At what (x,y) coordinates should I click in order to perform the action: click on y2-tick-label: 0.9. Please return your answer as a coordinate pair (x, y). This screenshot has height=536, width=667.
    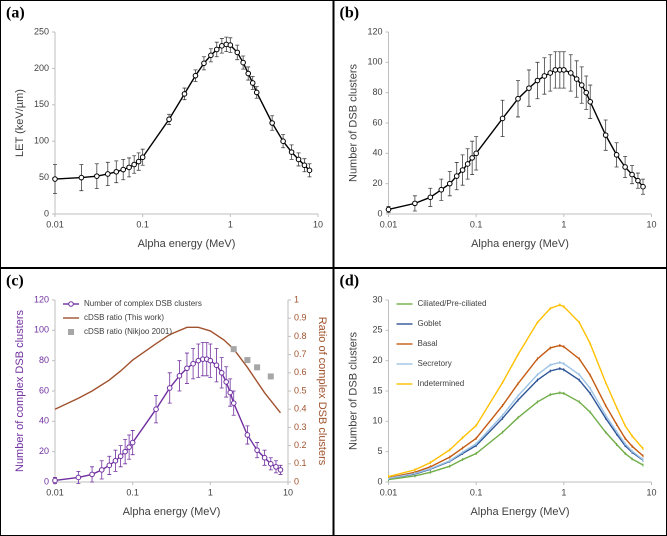
    Looking at the image, I should click on (300, 318).